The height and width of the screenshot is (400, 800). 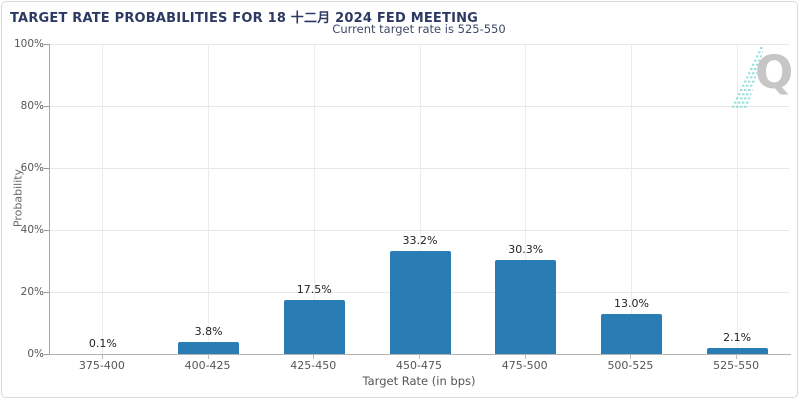 I want to click on x-axis-line, so click(x=420, y=354).